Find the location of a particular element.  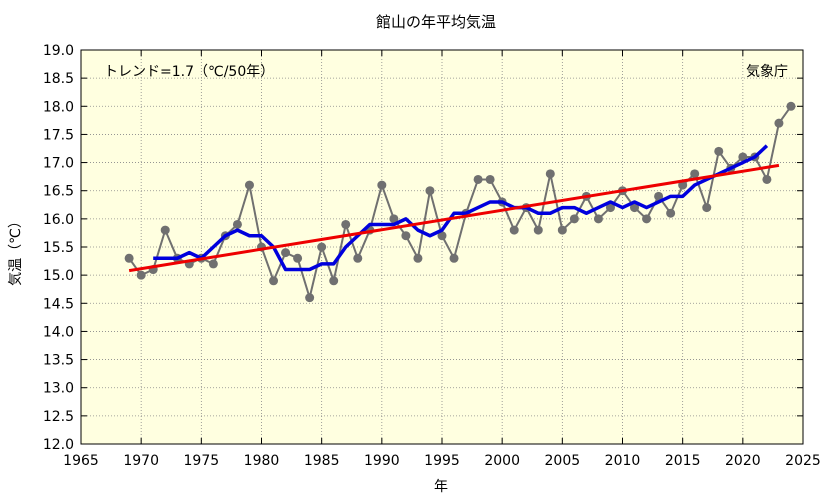

y-tick-label: 16.0 is located at coordinates (58, 220).